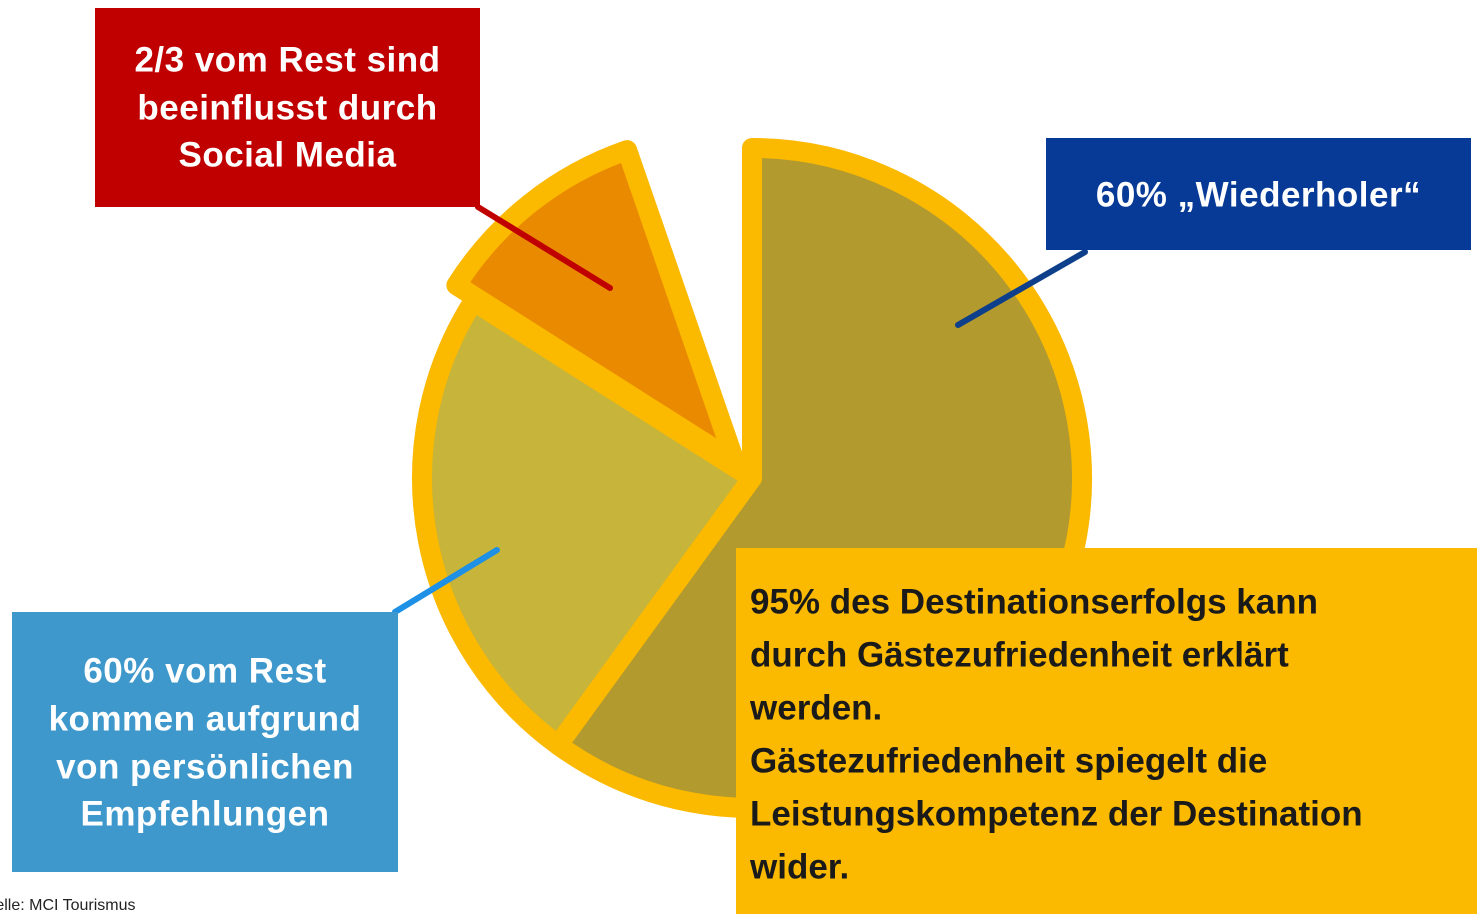 This screenshot has height=914, width=1477. What do you see at coordinates (287, 59) in the screenshot?
I see `callout-text: 2/3 vom Rest sind` at bounding box center [287, 59].